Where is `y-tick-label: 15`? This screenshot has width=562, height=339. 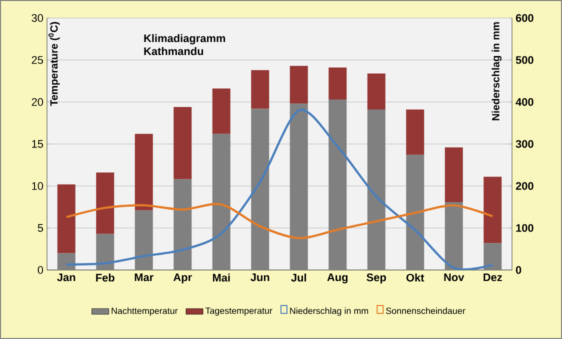
y-tick-label: 15 is located at coordinates (38, 144).